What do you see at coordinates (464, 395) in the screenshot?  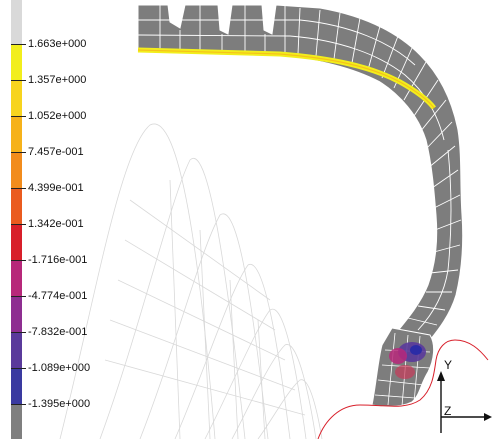 I see `axis-triad: Y Z` at bounding box center [464, 395].